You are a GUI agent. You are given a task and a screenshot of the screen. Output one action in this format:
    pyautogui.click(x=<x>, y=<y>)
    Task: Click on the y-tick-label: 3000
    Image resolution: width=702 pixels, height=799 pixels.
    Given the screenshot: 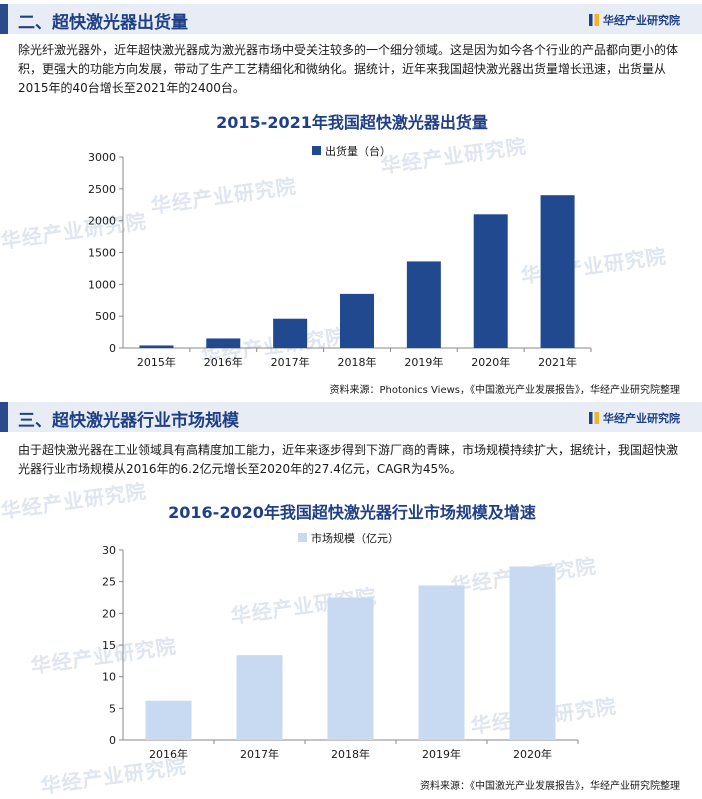 What is the action you would take?
    pyautogui.click(x=102, y=157)
    